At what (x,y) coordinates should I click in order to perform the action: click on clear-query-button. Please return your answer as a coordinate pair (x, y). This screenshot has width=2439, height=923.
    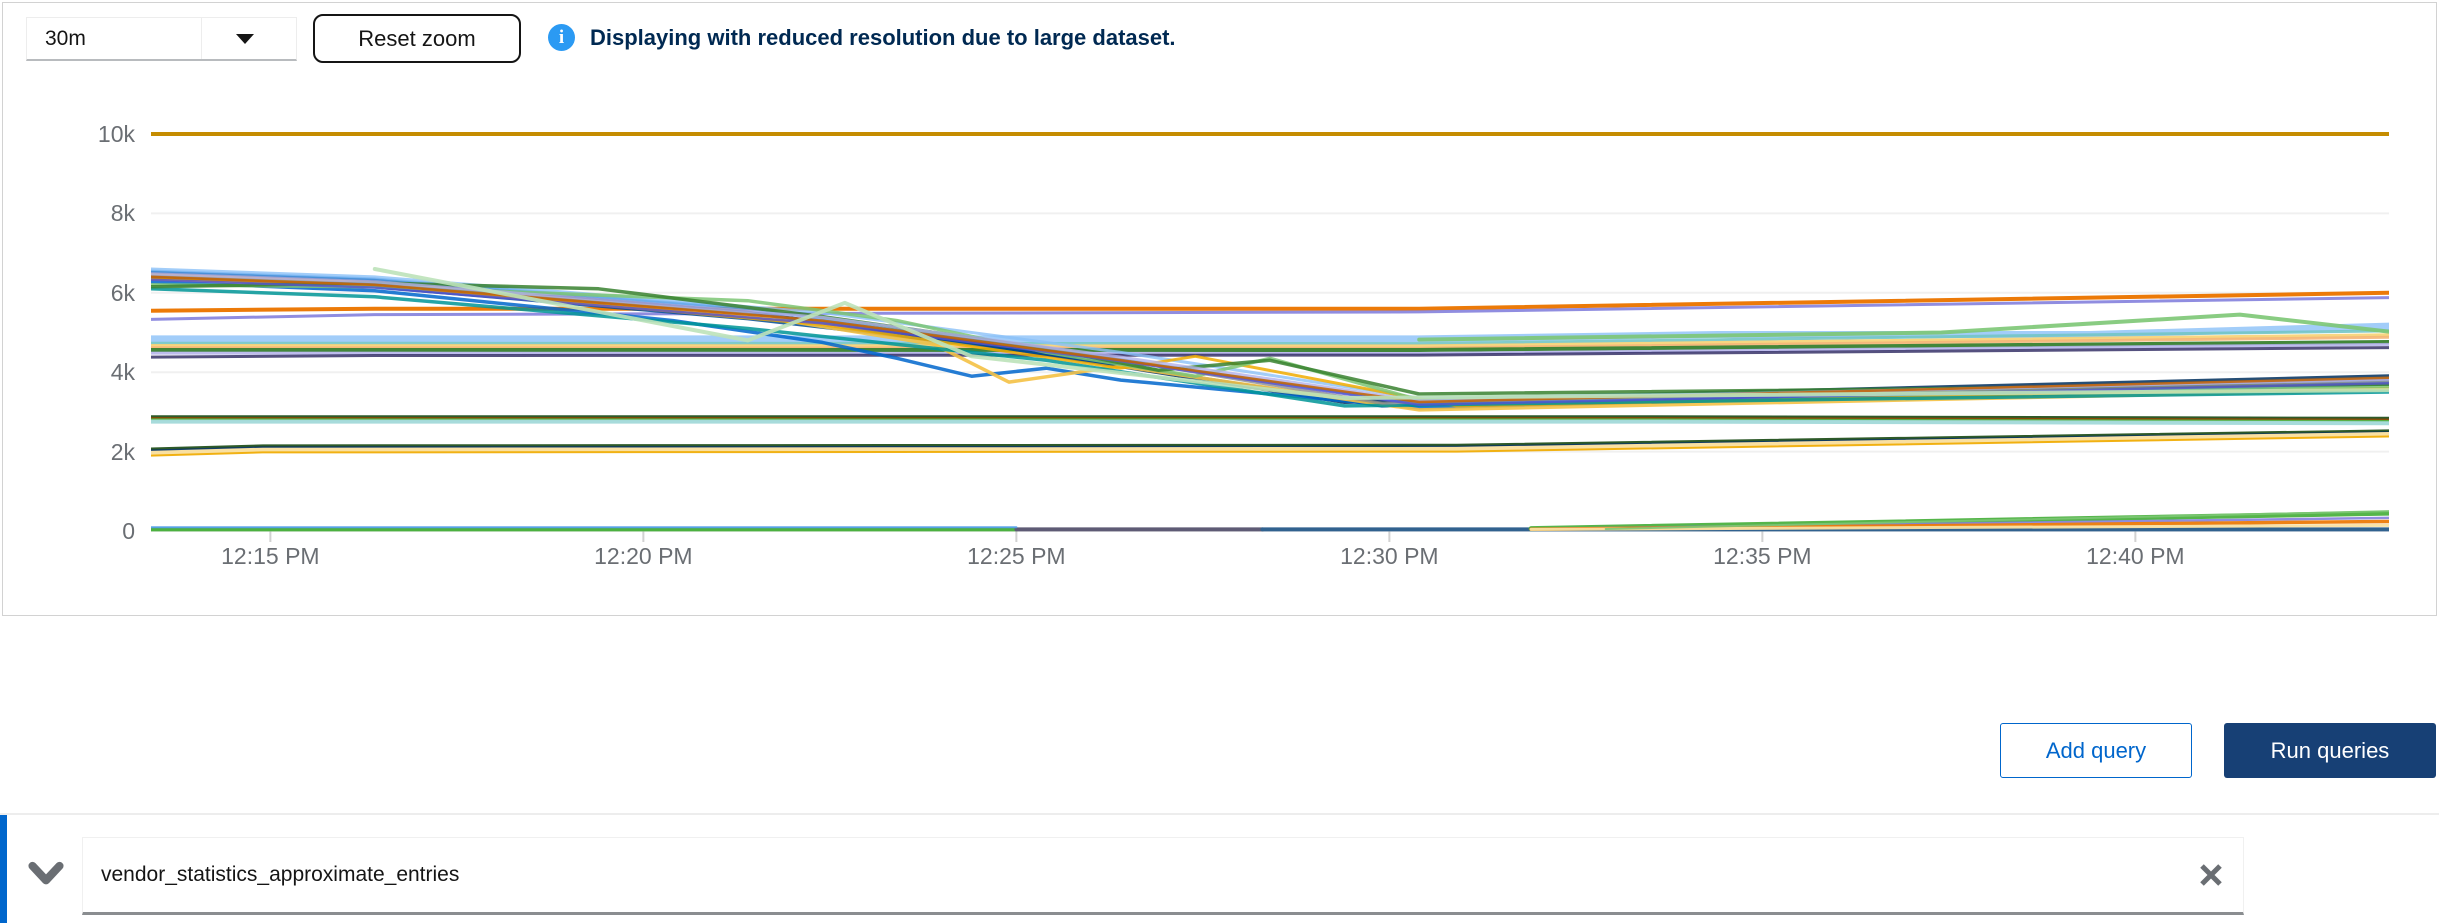
    Looking at the image, I should click on (2211, 875).